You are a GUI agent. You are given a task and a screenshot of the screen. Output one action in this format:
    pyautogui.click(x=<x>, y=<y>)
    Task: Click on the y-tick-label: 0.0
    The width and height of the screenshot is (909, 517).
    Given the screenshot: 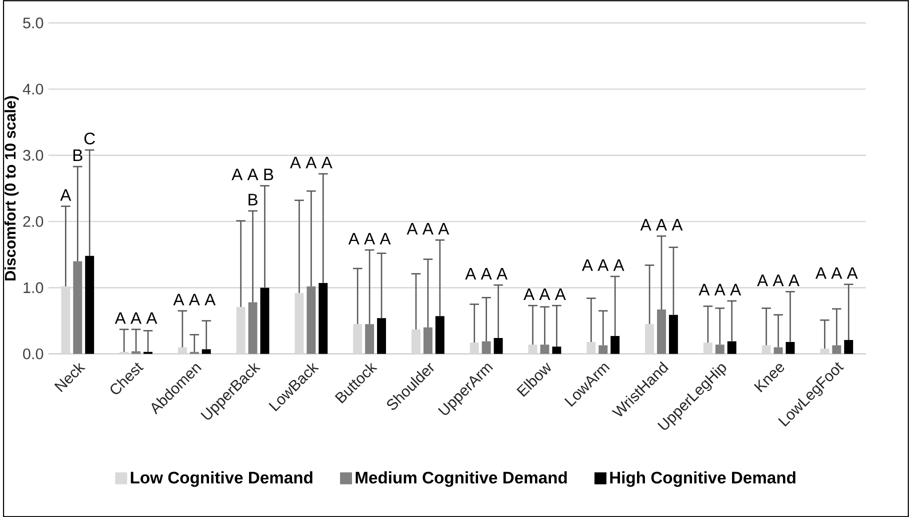 What is the action you would take?
    pyautogui.click(x=33, y=354)
    